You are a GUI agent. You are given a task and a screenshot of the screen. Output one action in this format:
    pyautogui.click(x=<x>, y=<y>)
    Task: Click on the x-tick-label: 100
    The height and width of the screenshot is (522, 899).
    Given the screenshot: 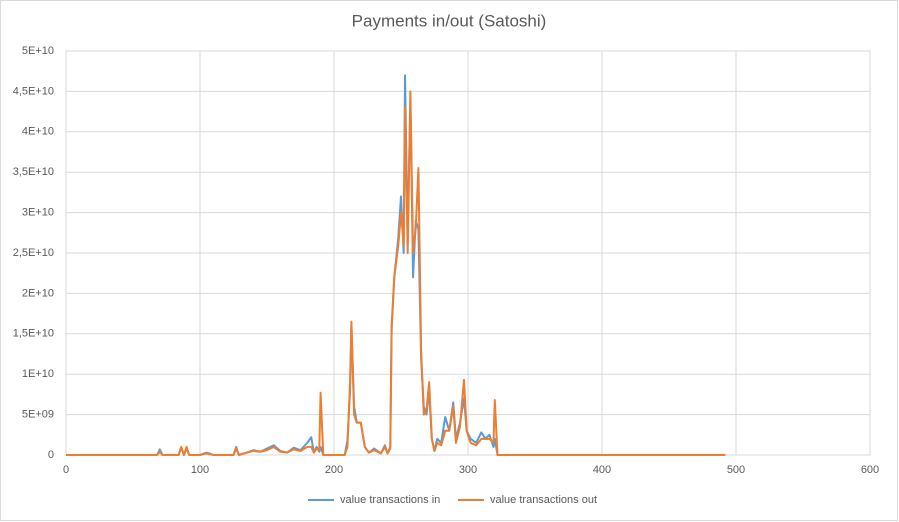 What is the action you would take?
    pyautogui.click(x=200, y=470)
    